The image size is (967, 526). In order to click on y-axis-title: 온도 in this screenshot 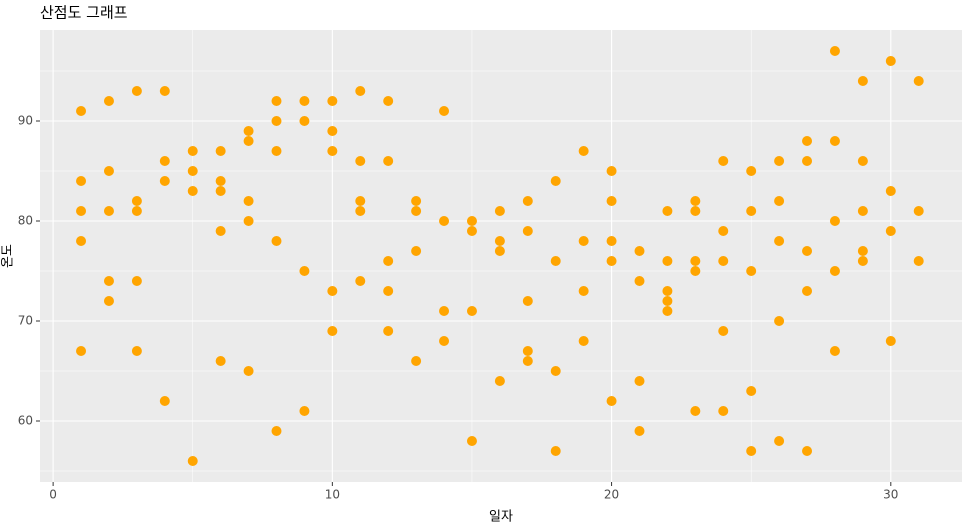, I will do `click(8, 256)`.